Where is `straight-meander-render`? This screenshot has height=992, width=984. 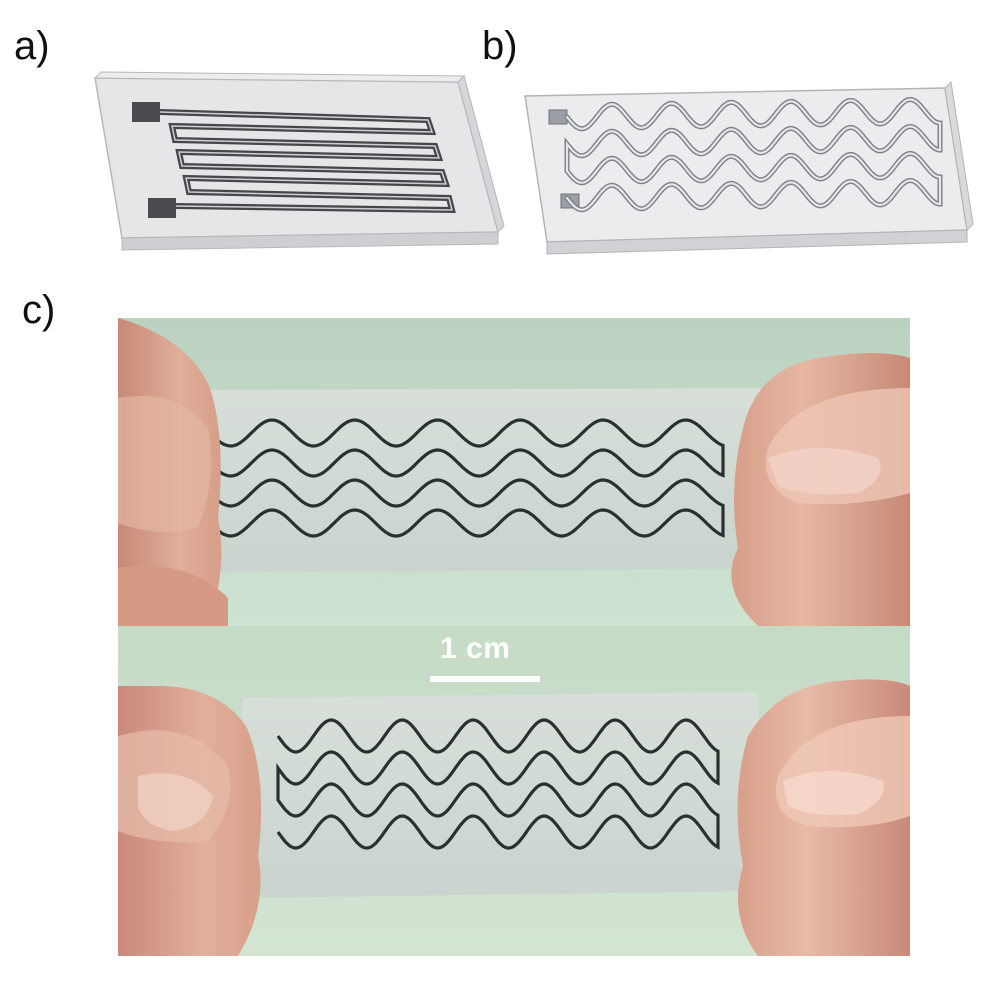 straight-meander-render is located at coordinates (299, 161).